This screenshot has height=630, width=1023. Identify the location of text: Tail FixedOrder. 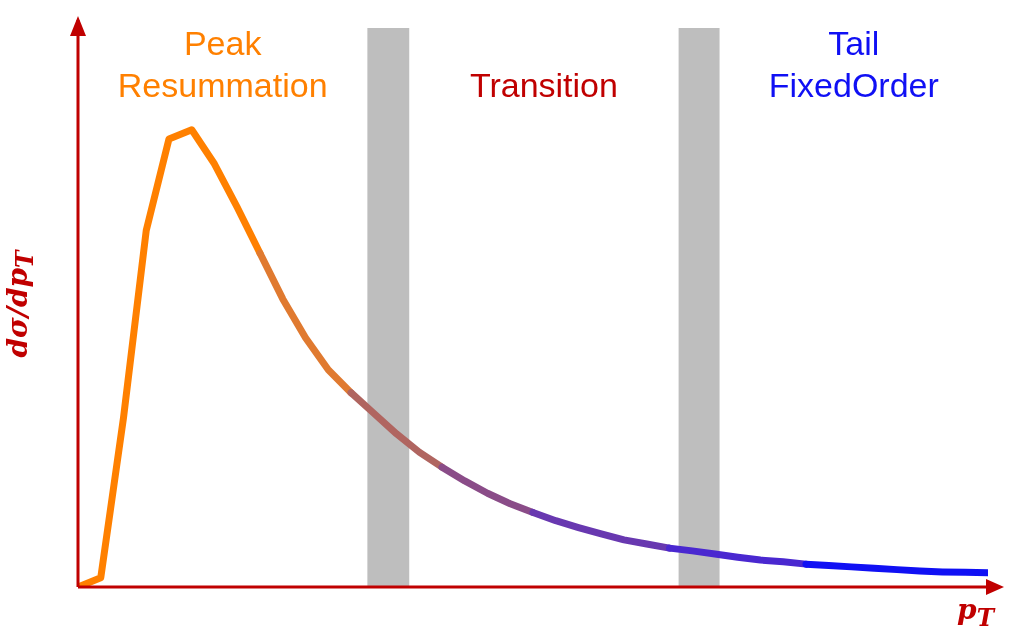
(853, 64).